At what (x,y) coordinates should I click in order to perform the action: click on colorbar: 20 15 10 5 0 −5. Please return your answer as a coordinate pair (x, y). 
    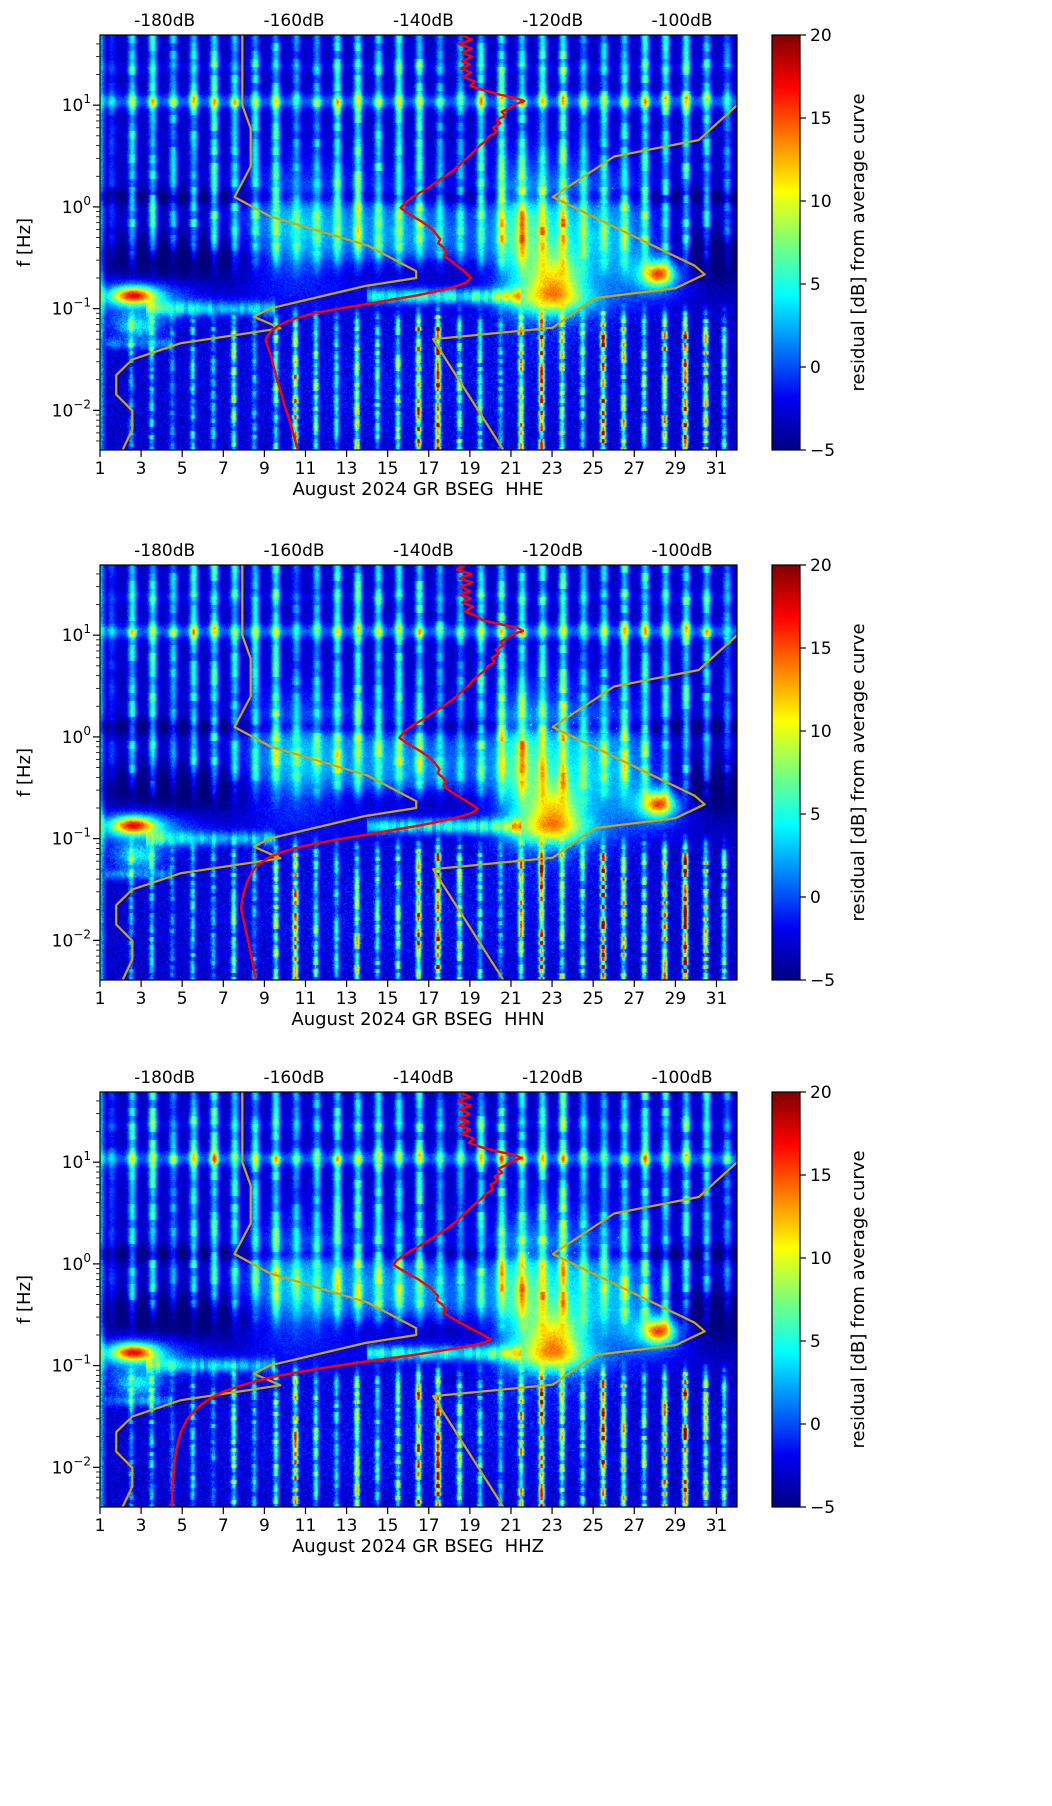
    Looking at the image, I should click on (803, 773).